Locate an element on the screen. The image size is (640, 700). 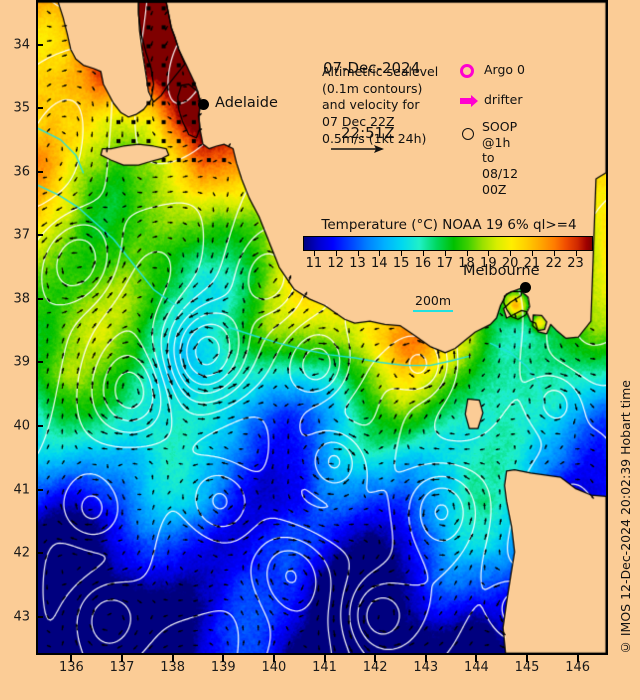
latitude-tick-label-42: 42 is located at coordinates (21, 553).